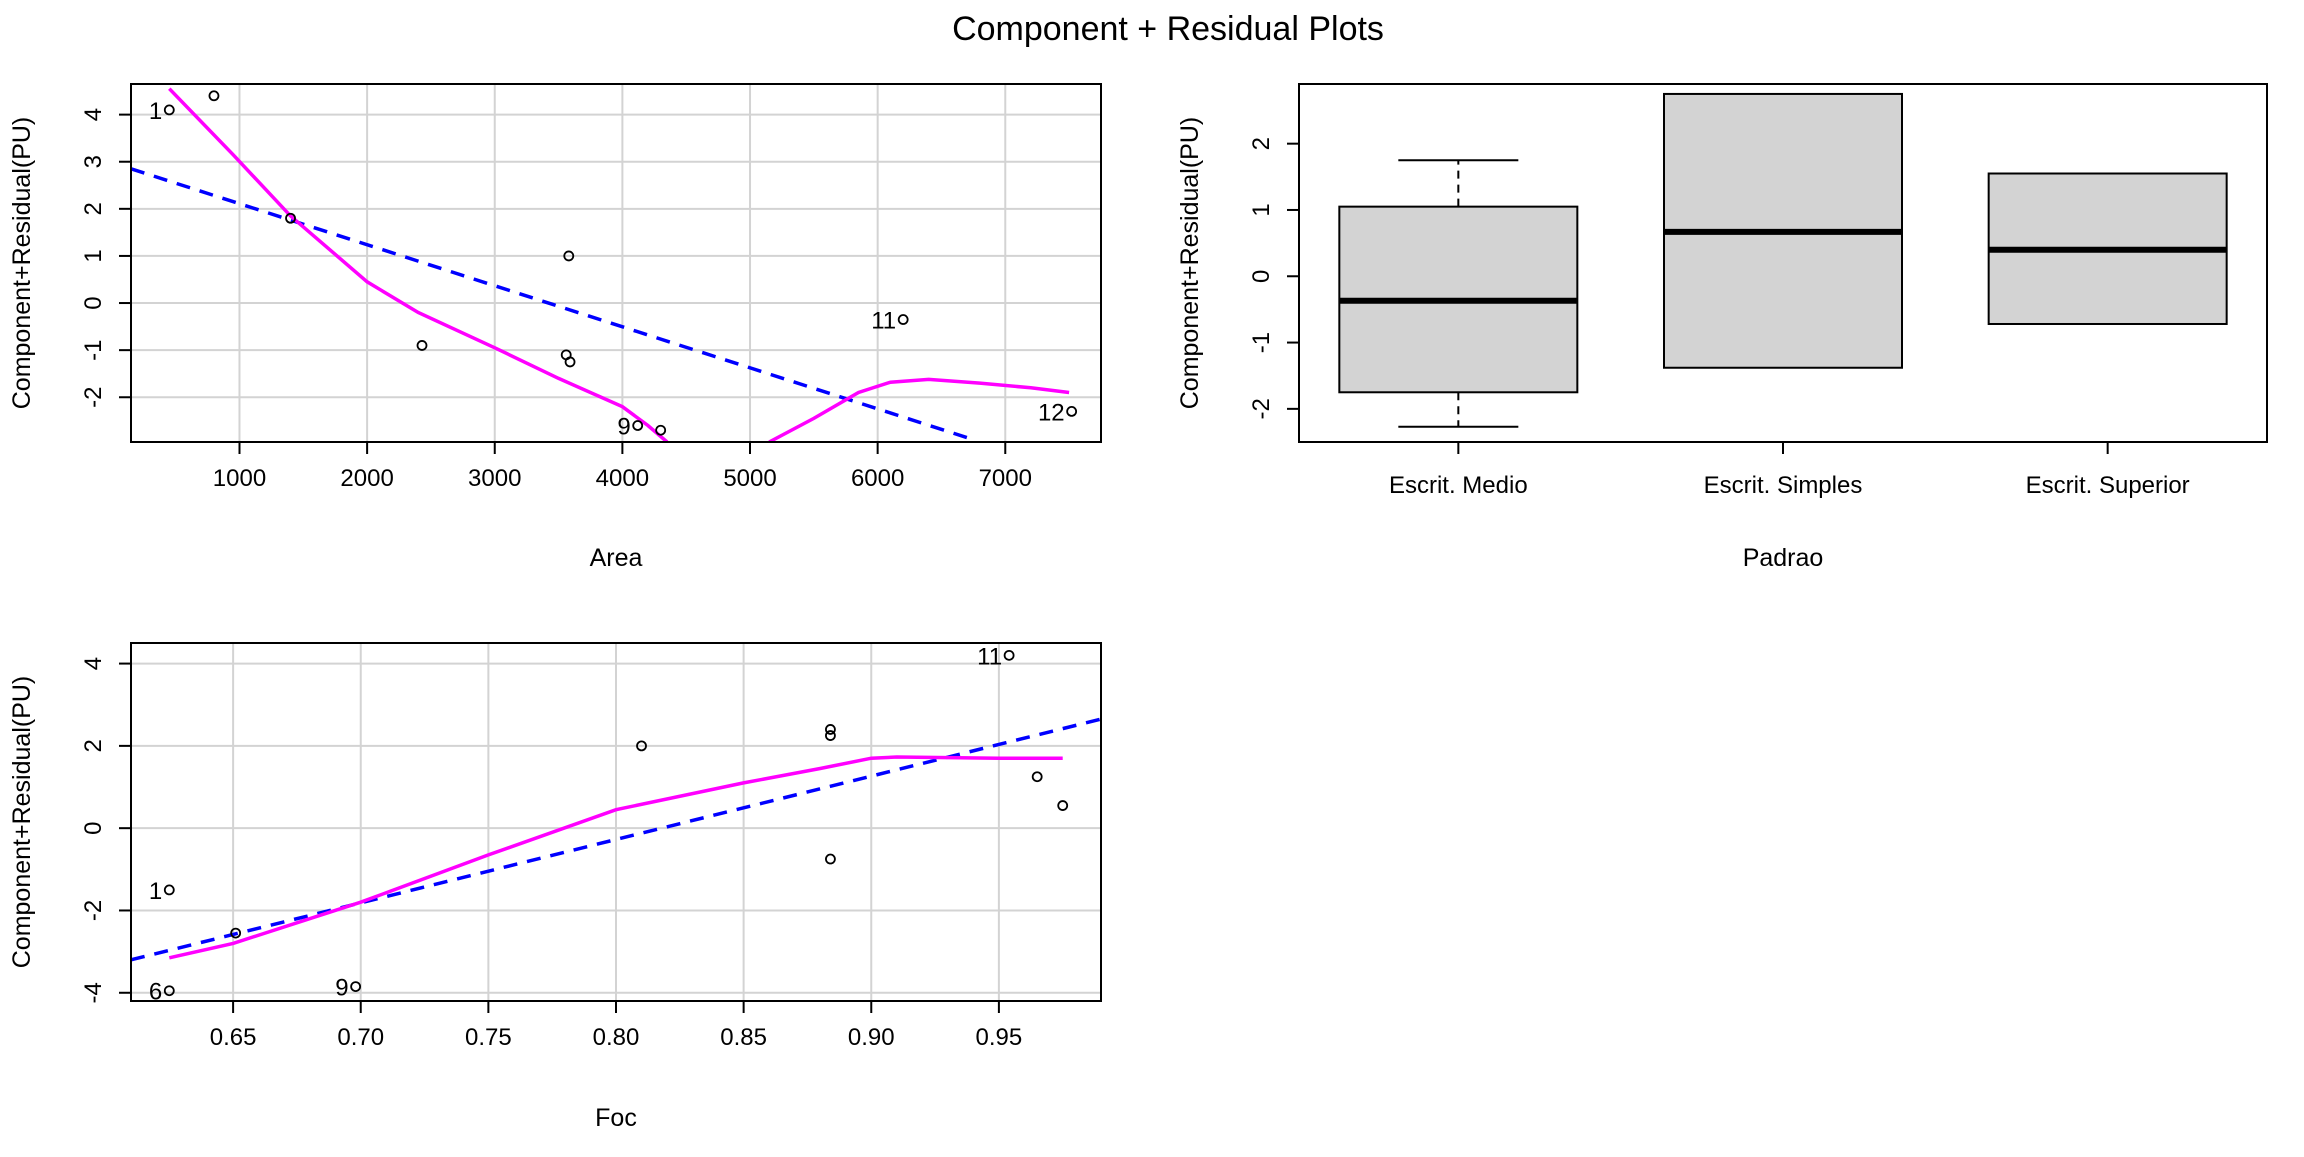 This screenshot has width=2304, height=1157. Describe the element at coordinates (1458, 485) in the screenshot. I see `x-tick-label: Escrit. Medio` at that location.